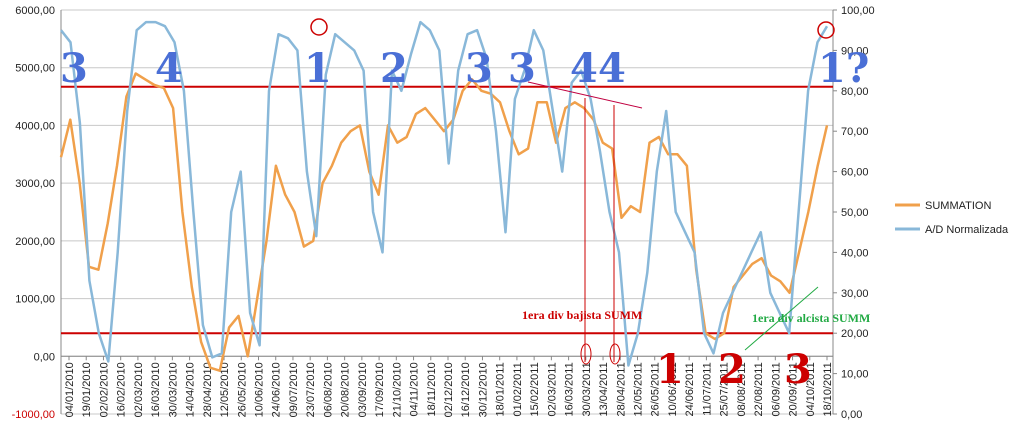 The width and height of the screenshot is (1023, 432). What do you see at coordinates (208, 389) in the screenshot?
I see `x-tick-label: 28/04/2010` at bounding box center [208, 389].